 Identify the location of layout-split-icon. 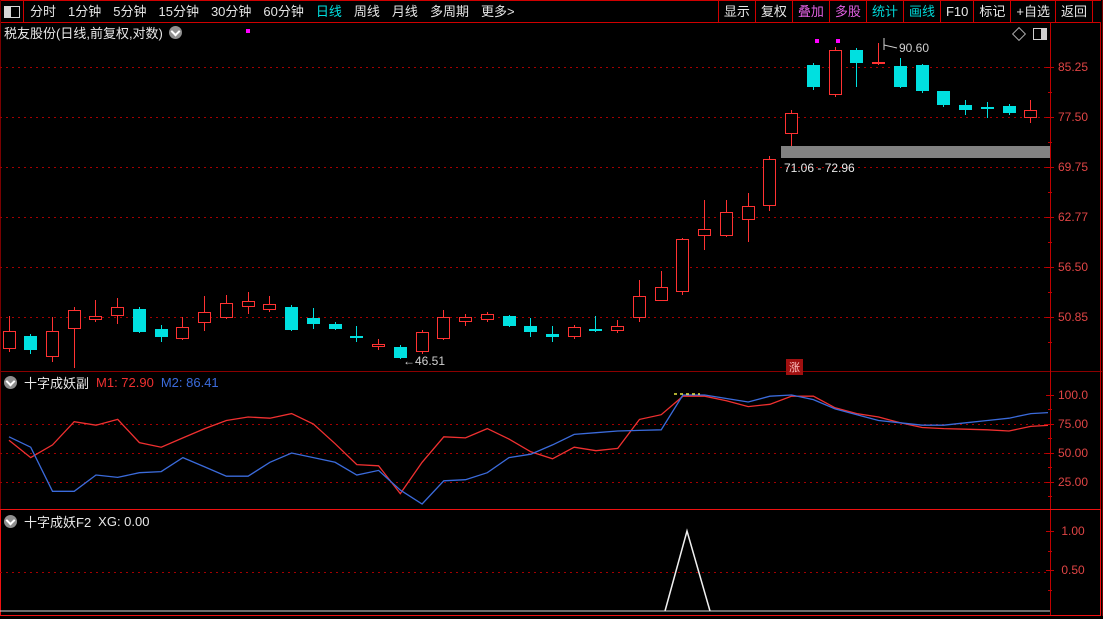
(1040, 34).